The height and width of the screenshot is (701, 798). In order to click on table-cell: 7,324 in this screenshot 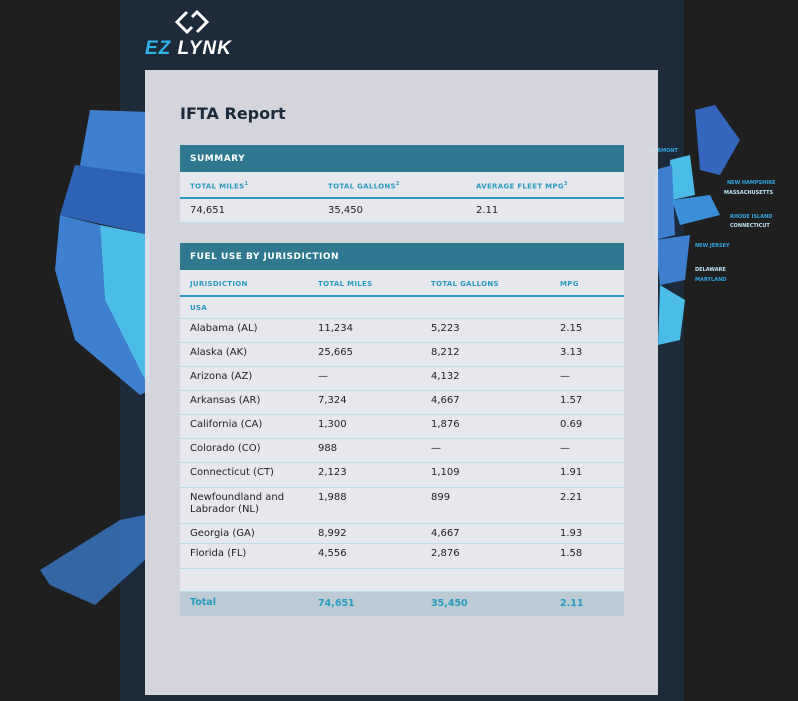, I will do `click(332, 400)`.